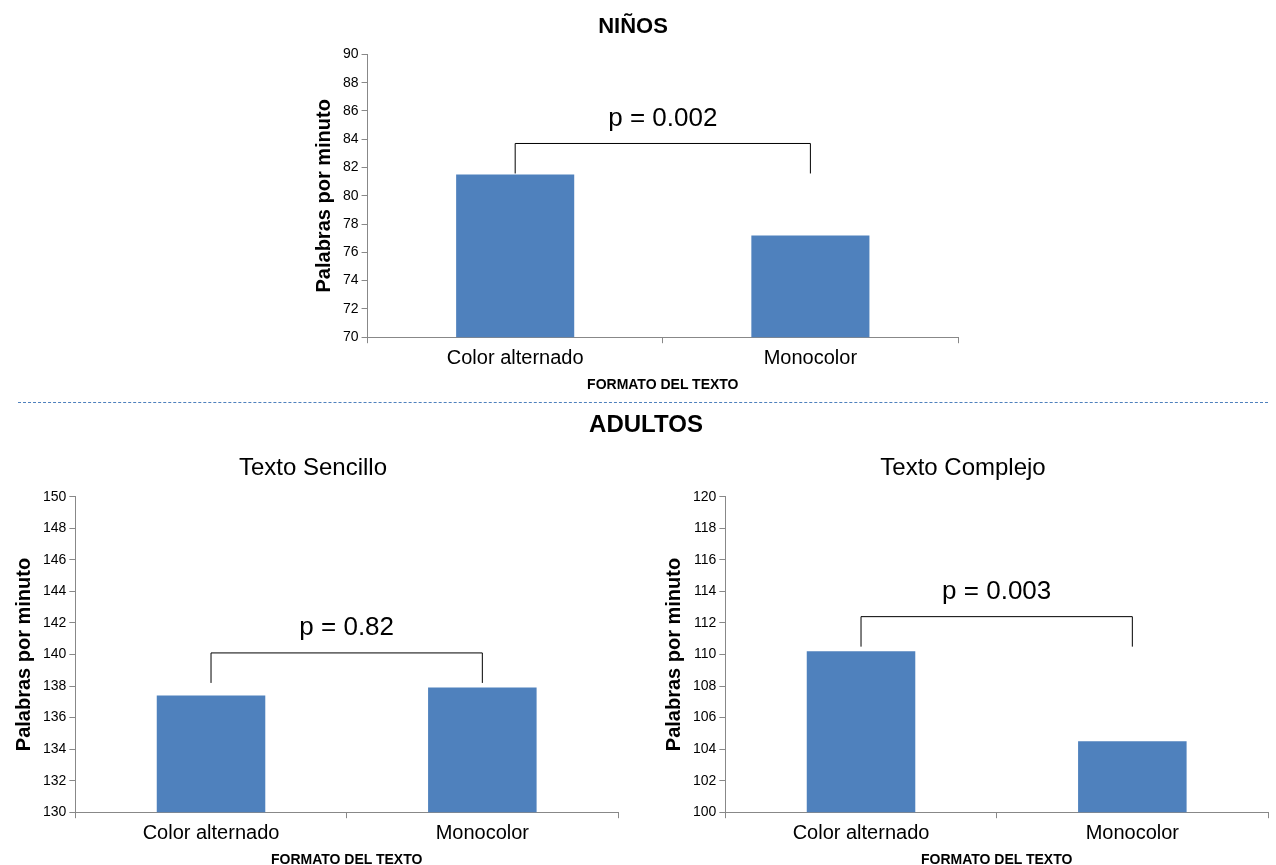 This screenshot has width=1276, height=865. What do you see at coordinates (55, 779) in the screenshot?
I see `y-tick-label: 132` at bounding box center [55, 779].